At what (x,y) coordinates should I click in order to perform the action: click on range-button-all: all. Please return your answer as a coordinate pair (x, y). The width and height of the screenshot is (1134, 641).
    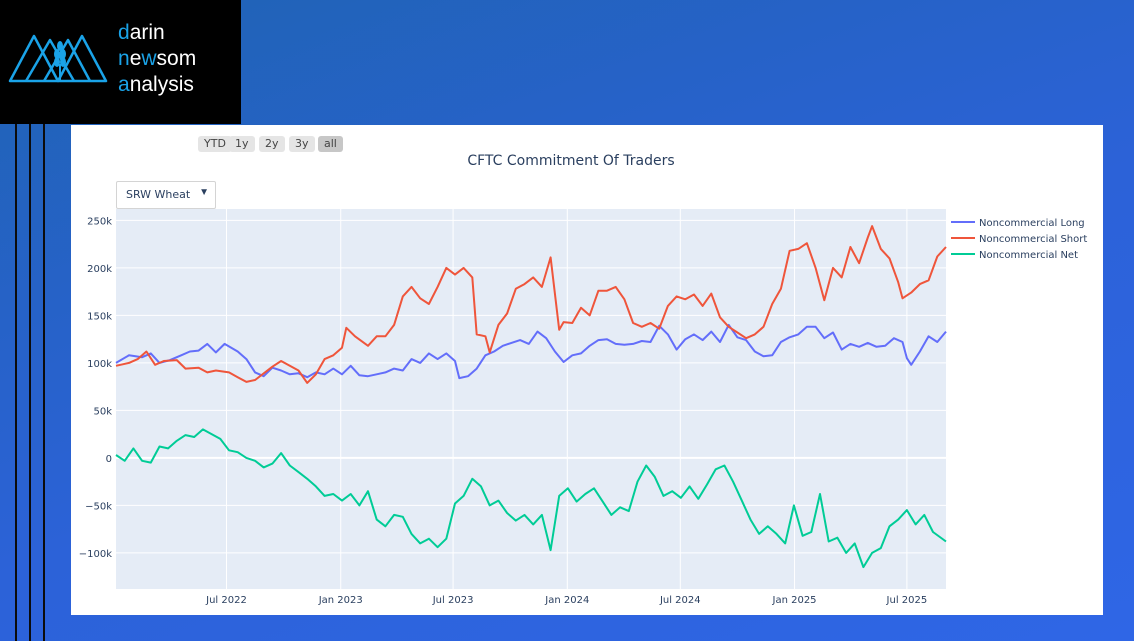
    Looking at the image, I should click on (330, 144).